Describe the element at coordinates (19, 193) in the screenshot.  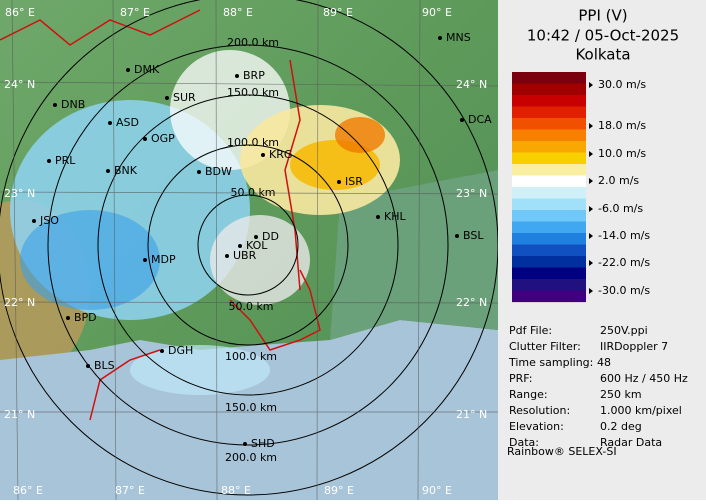
I see `left-latitude: 23° N` at that location.